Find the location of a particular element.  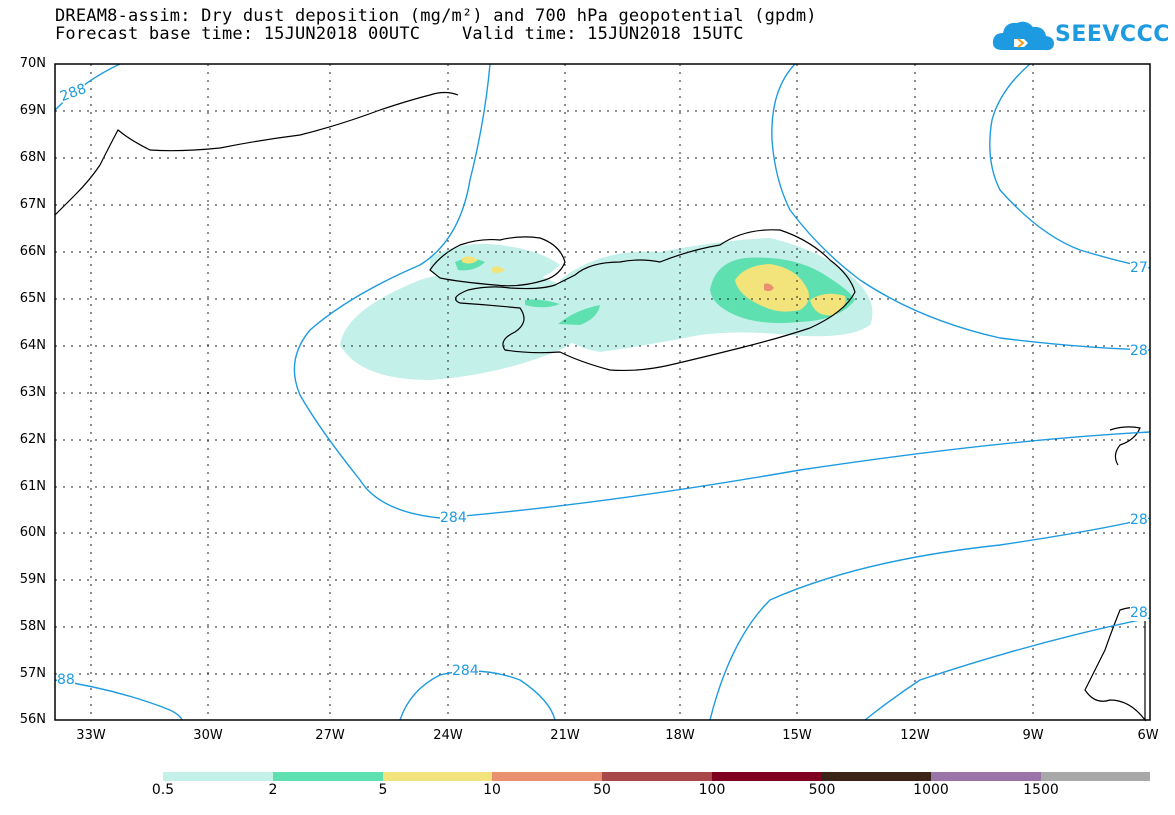

lon-label: 33W is located at coordinates (91, 735).